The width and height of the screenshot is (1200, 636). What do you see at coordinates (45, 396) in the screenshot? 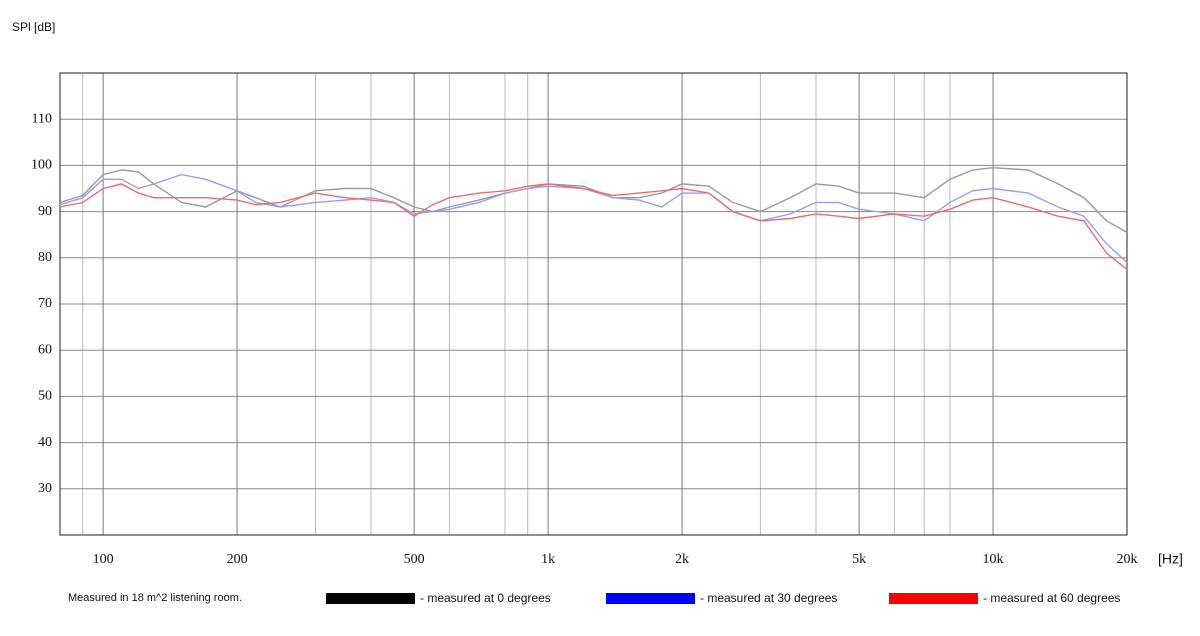
I see `y-tick-label: 50` at bounding box center [45, 396].